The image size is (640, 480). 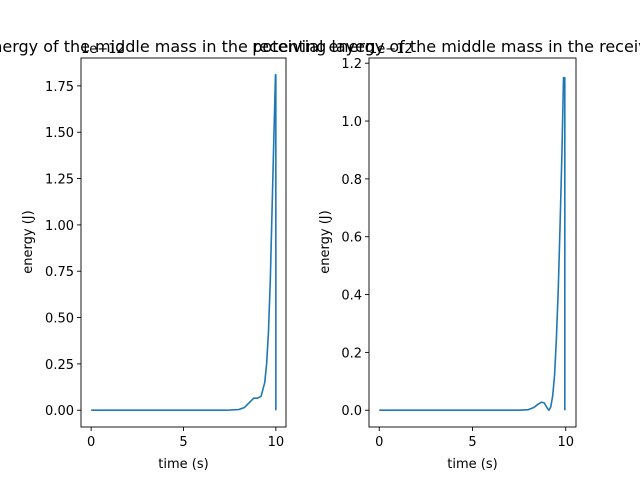 I want to click on kinetic-energy-ytick-label: 1.25, so click(x=59, y=180).